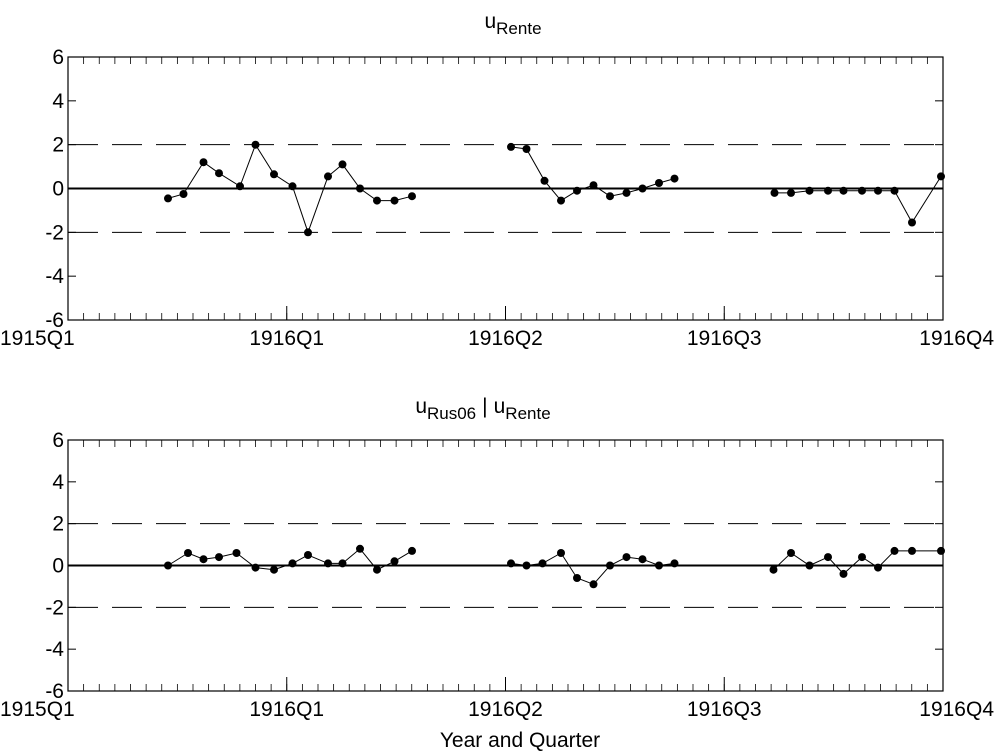  I want to click on x-axis-label: Year and Quarter, so click(520, 740).